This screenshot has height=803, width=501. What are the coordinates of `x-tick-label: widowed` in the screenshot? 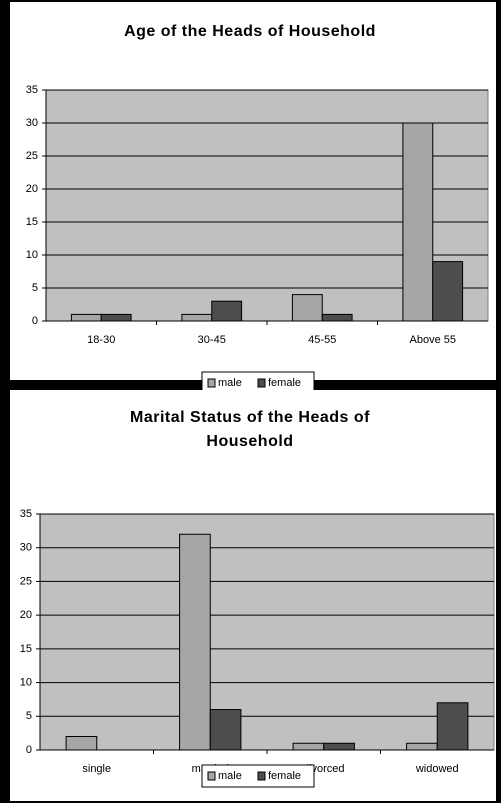 It's located at (437, 769).